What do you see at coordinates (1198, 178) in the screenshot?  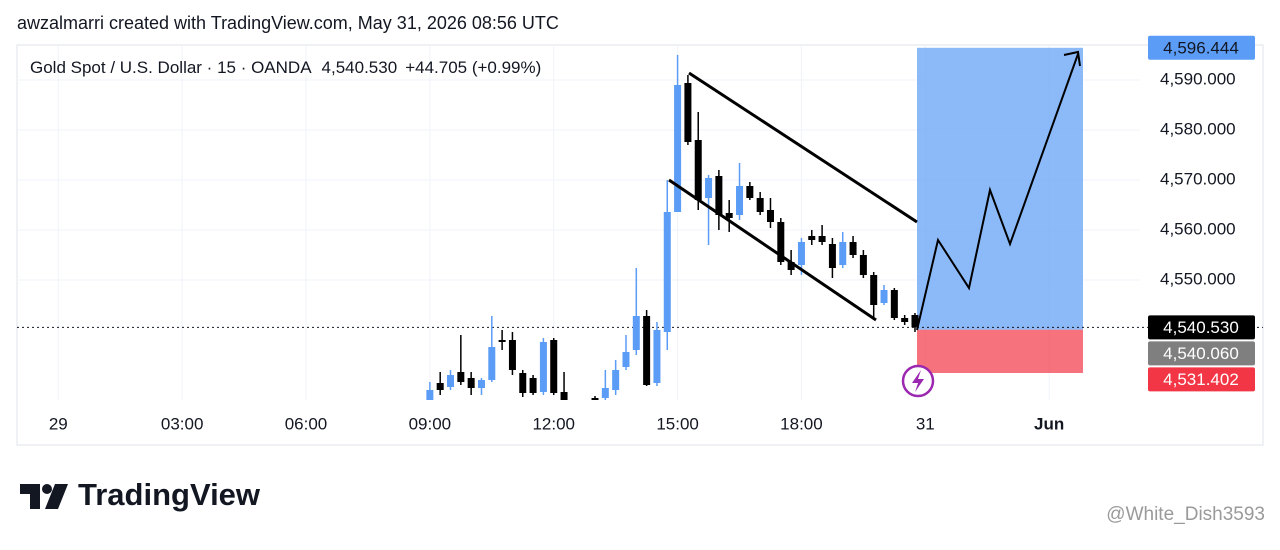 I see `y-tick-label: 4,570.000` at bounding box center [1198, 178].